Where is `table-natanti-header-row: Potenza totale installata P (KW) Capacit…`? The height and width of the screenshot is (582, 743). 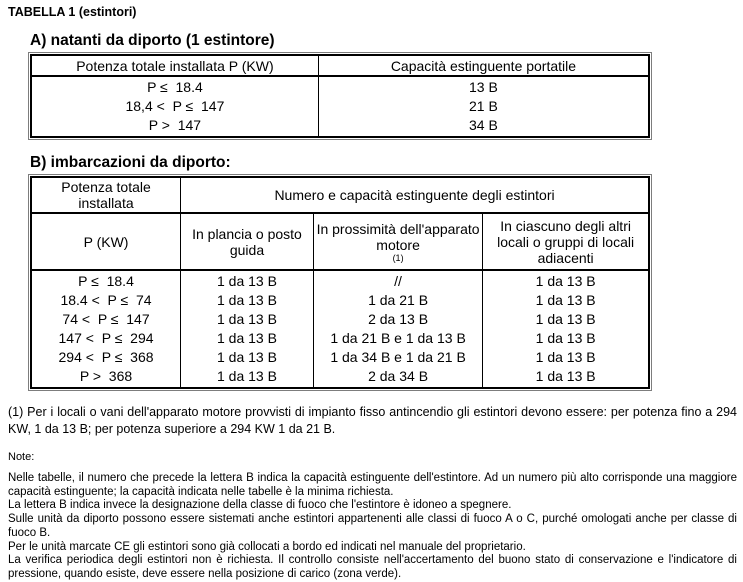 table-natanti-header-row: Potenza totale installata P (KW) Capacit… is located at coordinates (340, 65).